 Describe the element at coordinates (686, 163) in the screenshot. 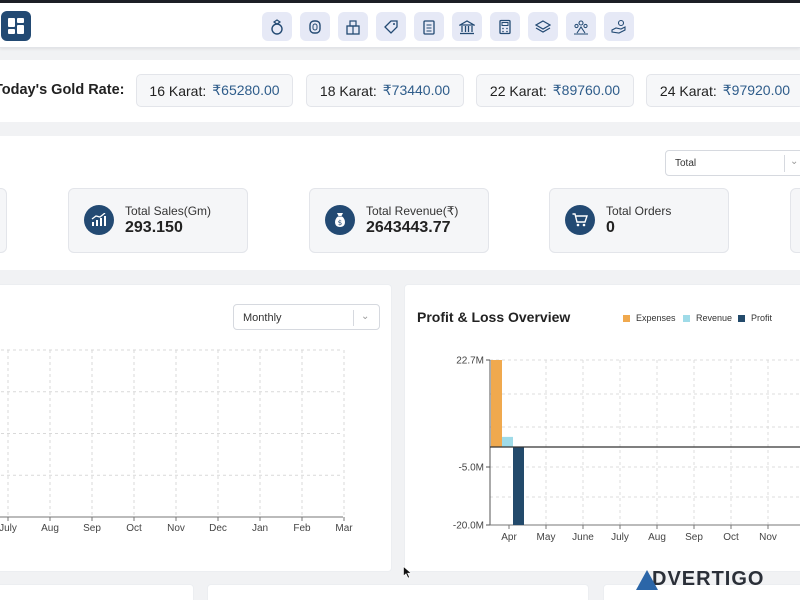

I see `period-filter-value: Total` at that location.